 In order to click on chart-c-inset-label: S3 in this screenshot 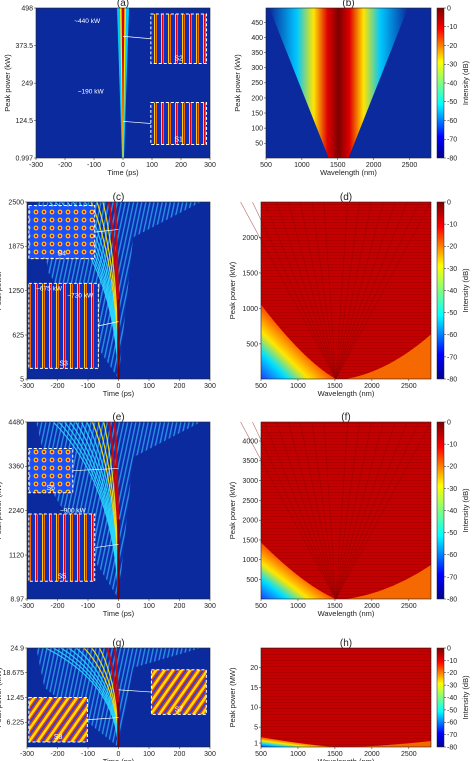, I will do `click(63, 363)`.